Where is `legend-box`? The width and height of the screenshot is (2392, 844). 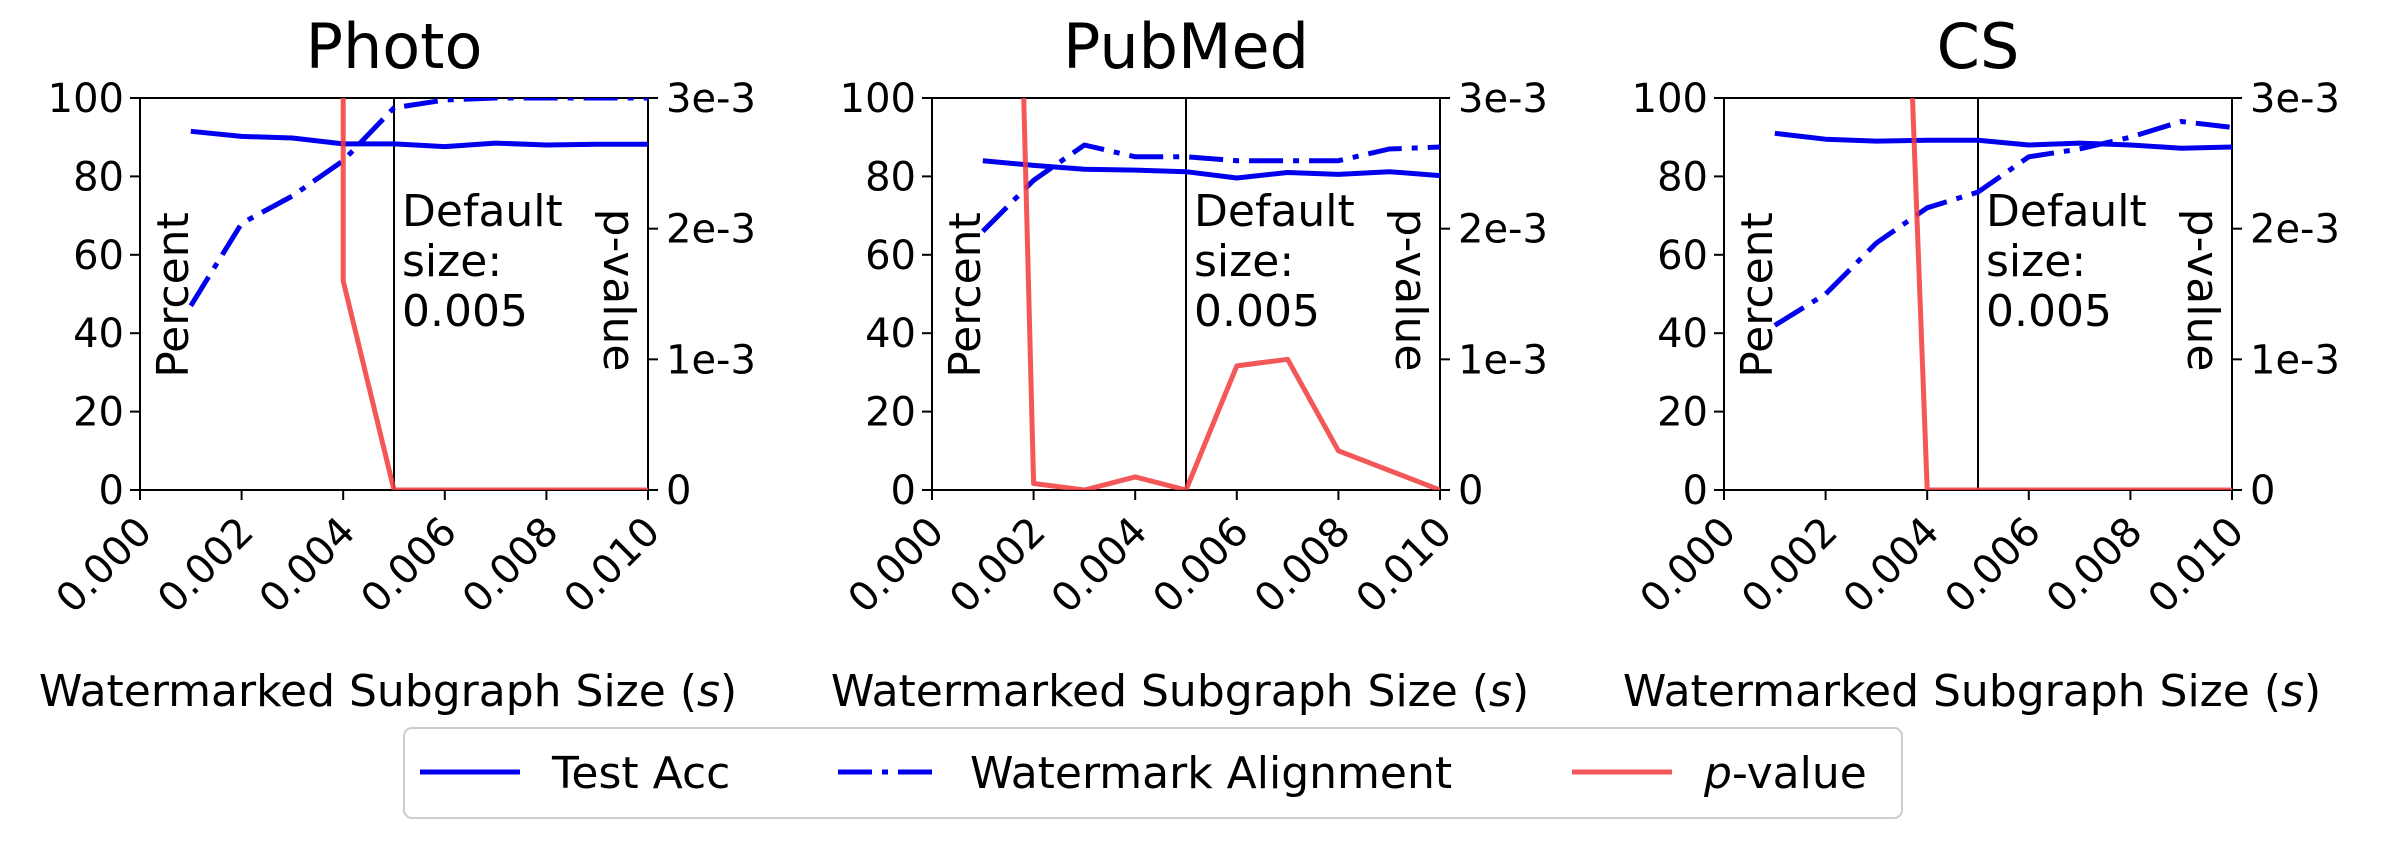 legend-box is located at coordinates (1153, 773).